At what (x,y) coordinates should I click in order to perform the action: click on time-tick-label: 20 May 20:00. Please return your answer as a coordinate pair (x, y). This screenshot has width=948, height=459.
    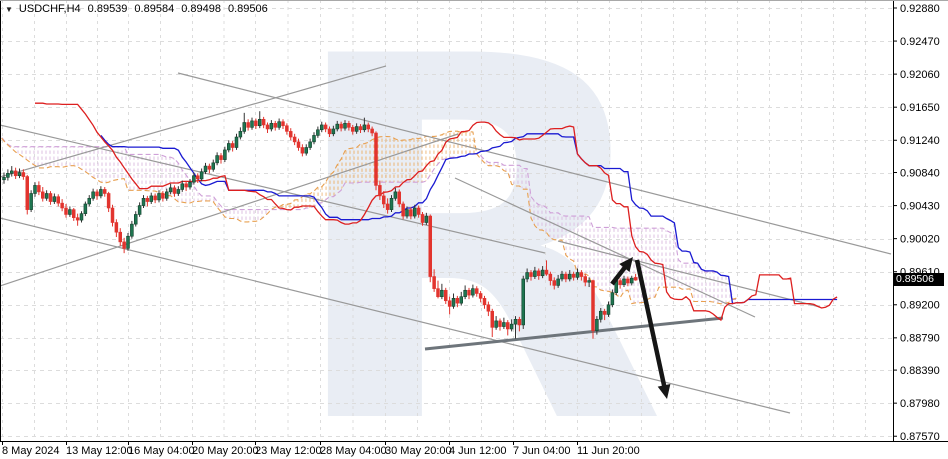
    Looking at the image, I should click on (225, 451).